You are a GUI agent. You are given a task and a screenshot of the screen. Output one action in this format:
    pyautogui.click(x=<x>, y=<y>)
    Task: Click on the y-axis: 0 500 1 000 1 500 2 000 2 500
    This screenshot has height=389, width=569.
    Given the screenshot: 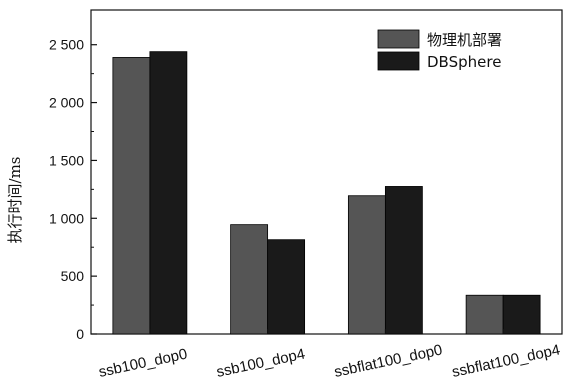 What is the action you would take?
    pyautogui.click(x=73, y=189)
    